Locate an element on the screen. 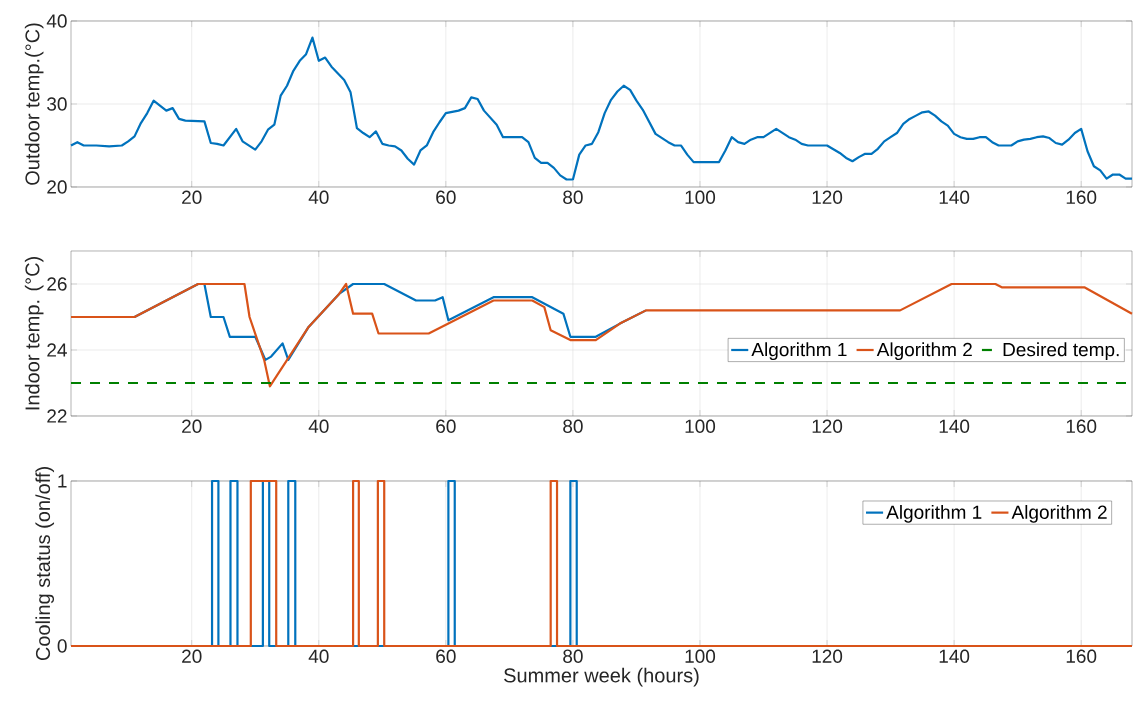 Image resolution: width=1144 pixels, height=728 pixels. y-axis-title: Outdoor temp.(°C) is located at coordinates (34, 104).